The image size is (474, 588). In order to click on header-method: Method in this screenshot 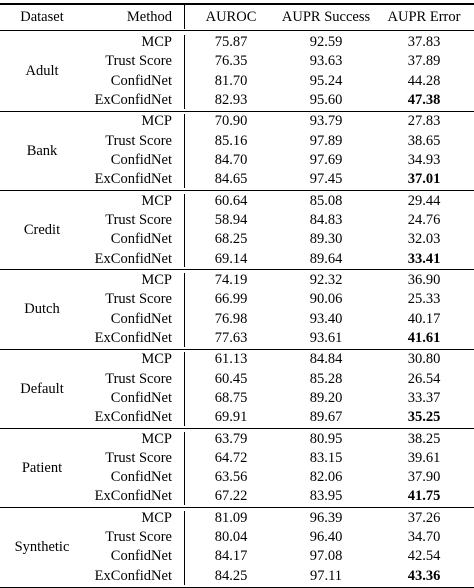, I will do `click(149, 17)`.